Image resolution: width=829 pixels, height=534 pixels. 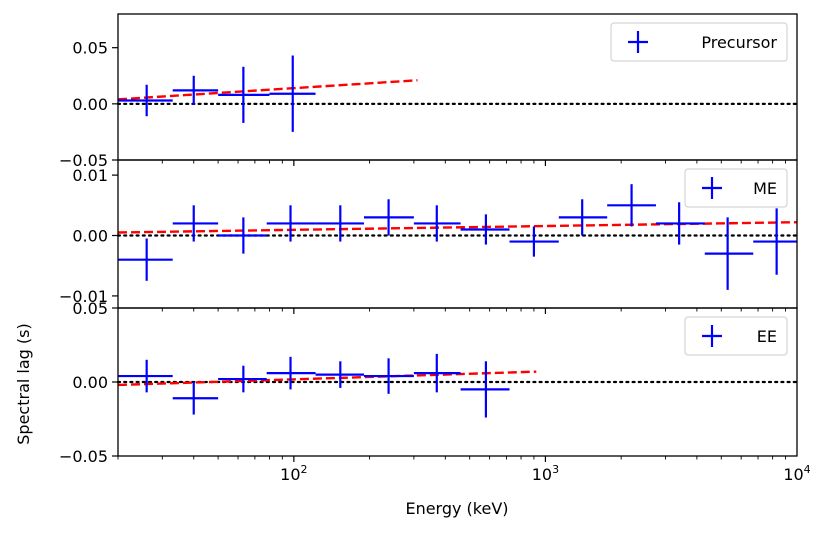 I want to click on y-axis-label: Spectral lag (s), so click(x=23, y=383).